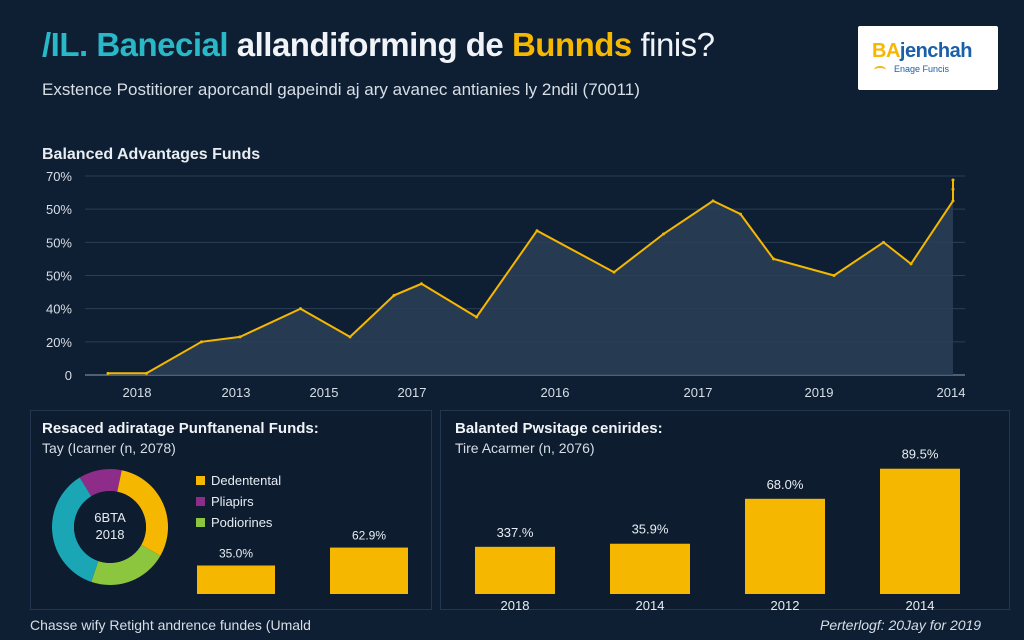 The height and width of the screenshot is (640, 1024). I want to click on brand-logo: BAjenchah Enage Funcis, so click(928, 58).